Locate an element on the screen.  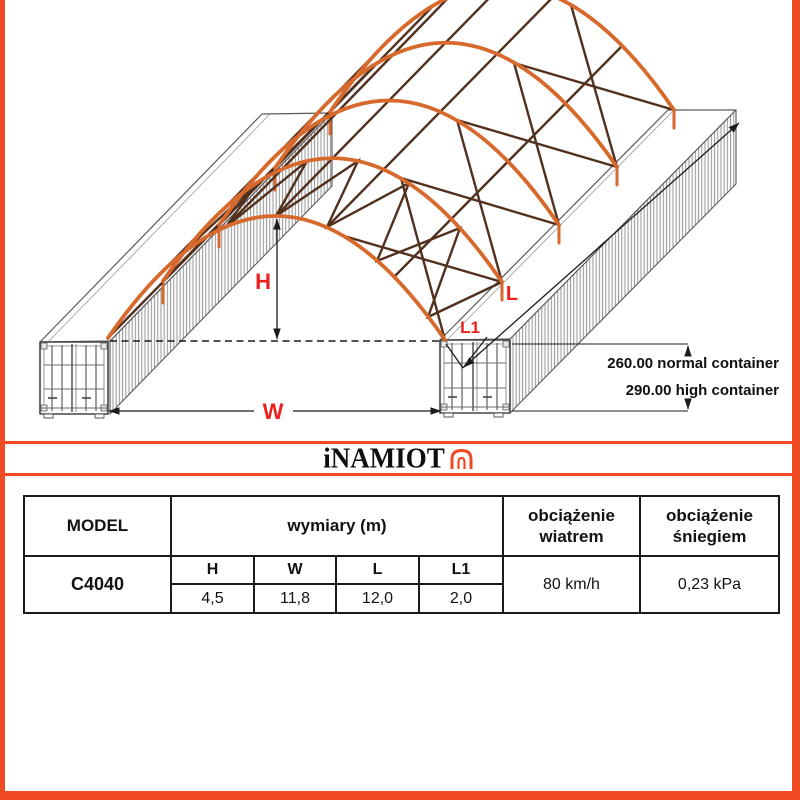
dim-label-height: H is located at coordinates (263, 281).